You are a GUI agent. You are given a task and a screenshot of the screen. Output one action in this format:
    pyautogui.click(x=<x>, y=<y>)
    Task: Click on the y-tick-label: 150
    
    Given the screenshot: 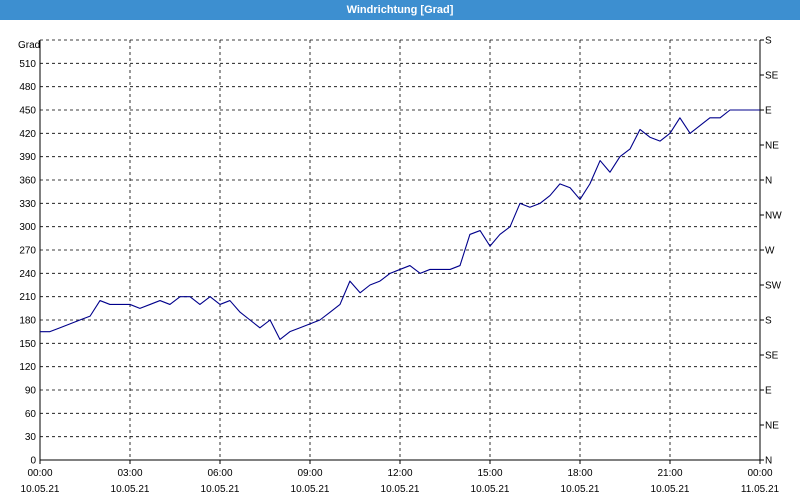 What is the action you would take?
    pyautogui.click(x=27, y=344)
    